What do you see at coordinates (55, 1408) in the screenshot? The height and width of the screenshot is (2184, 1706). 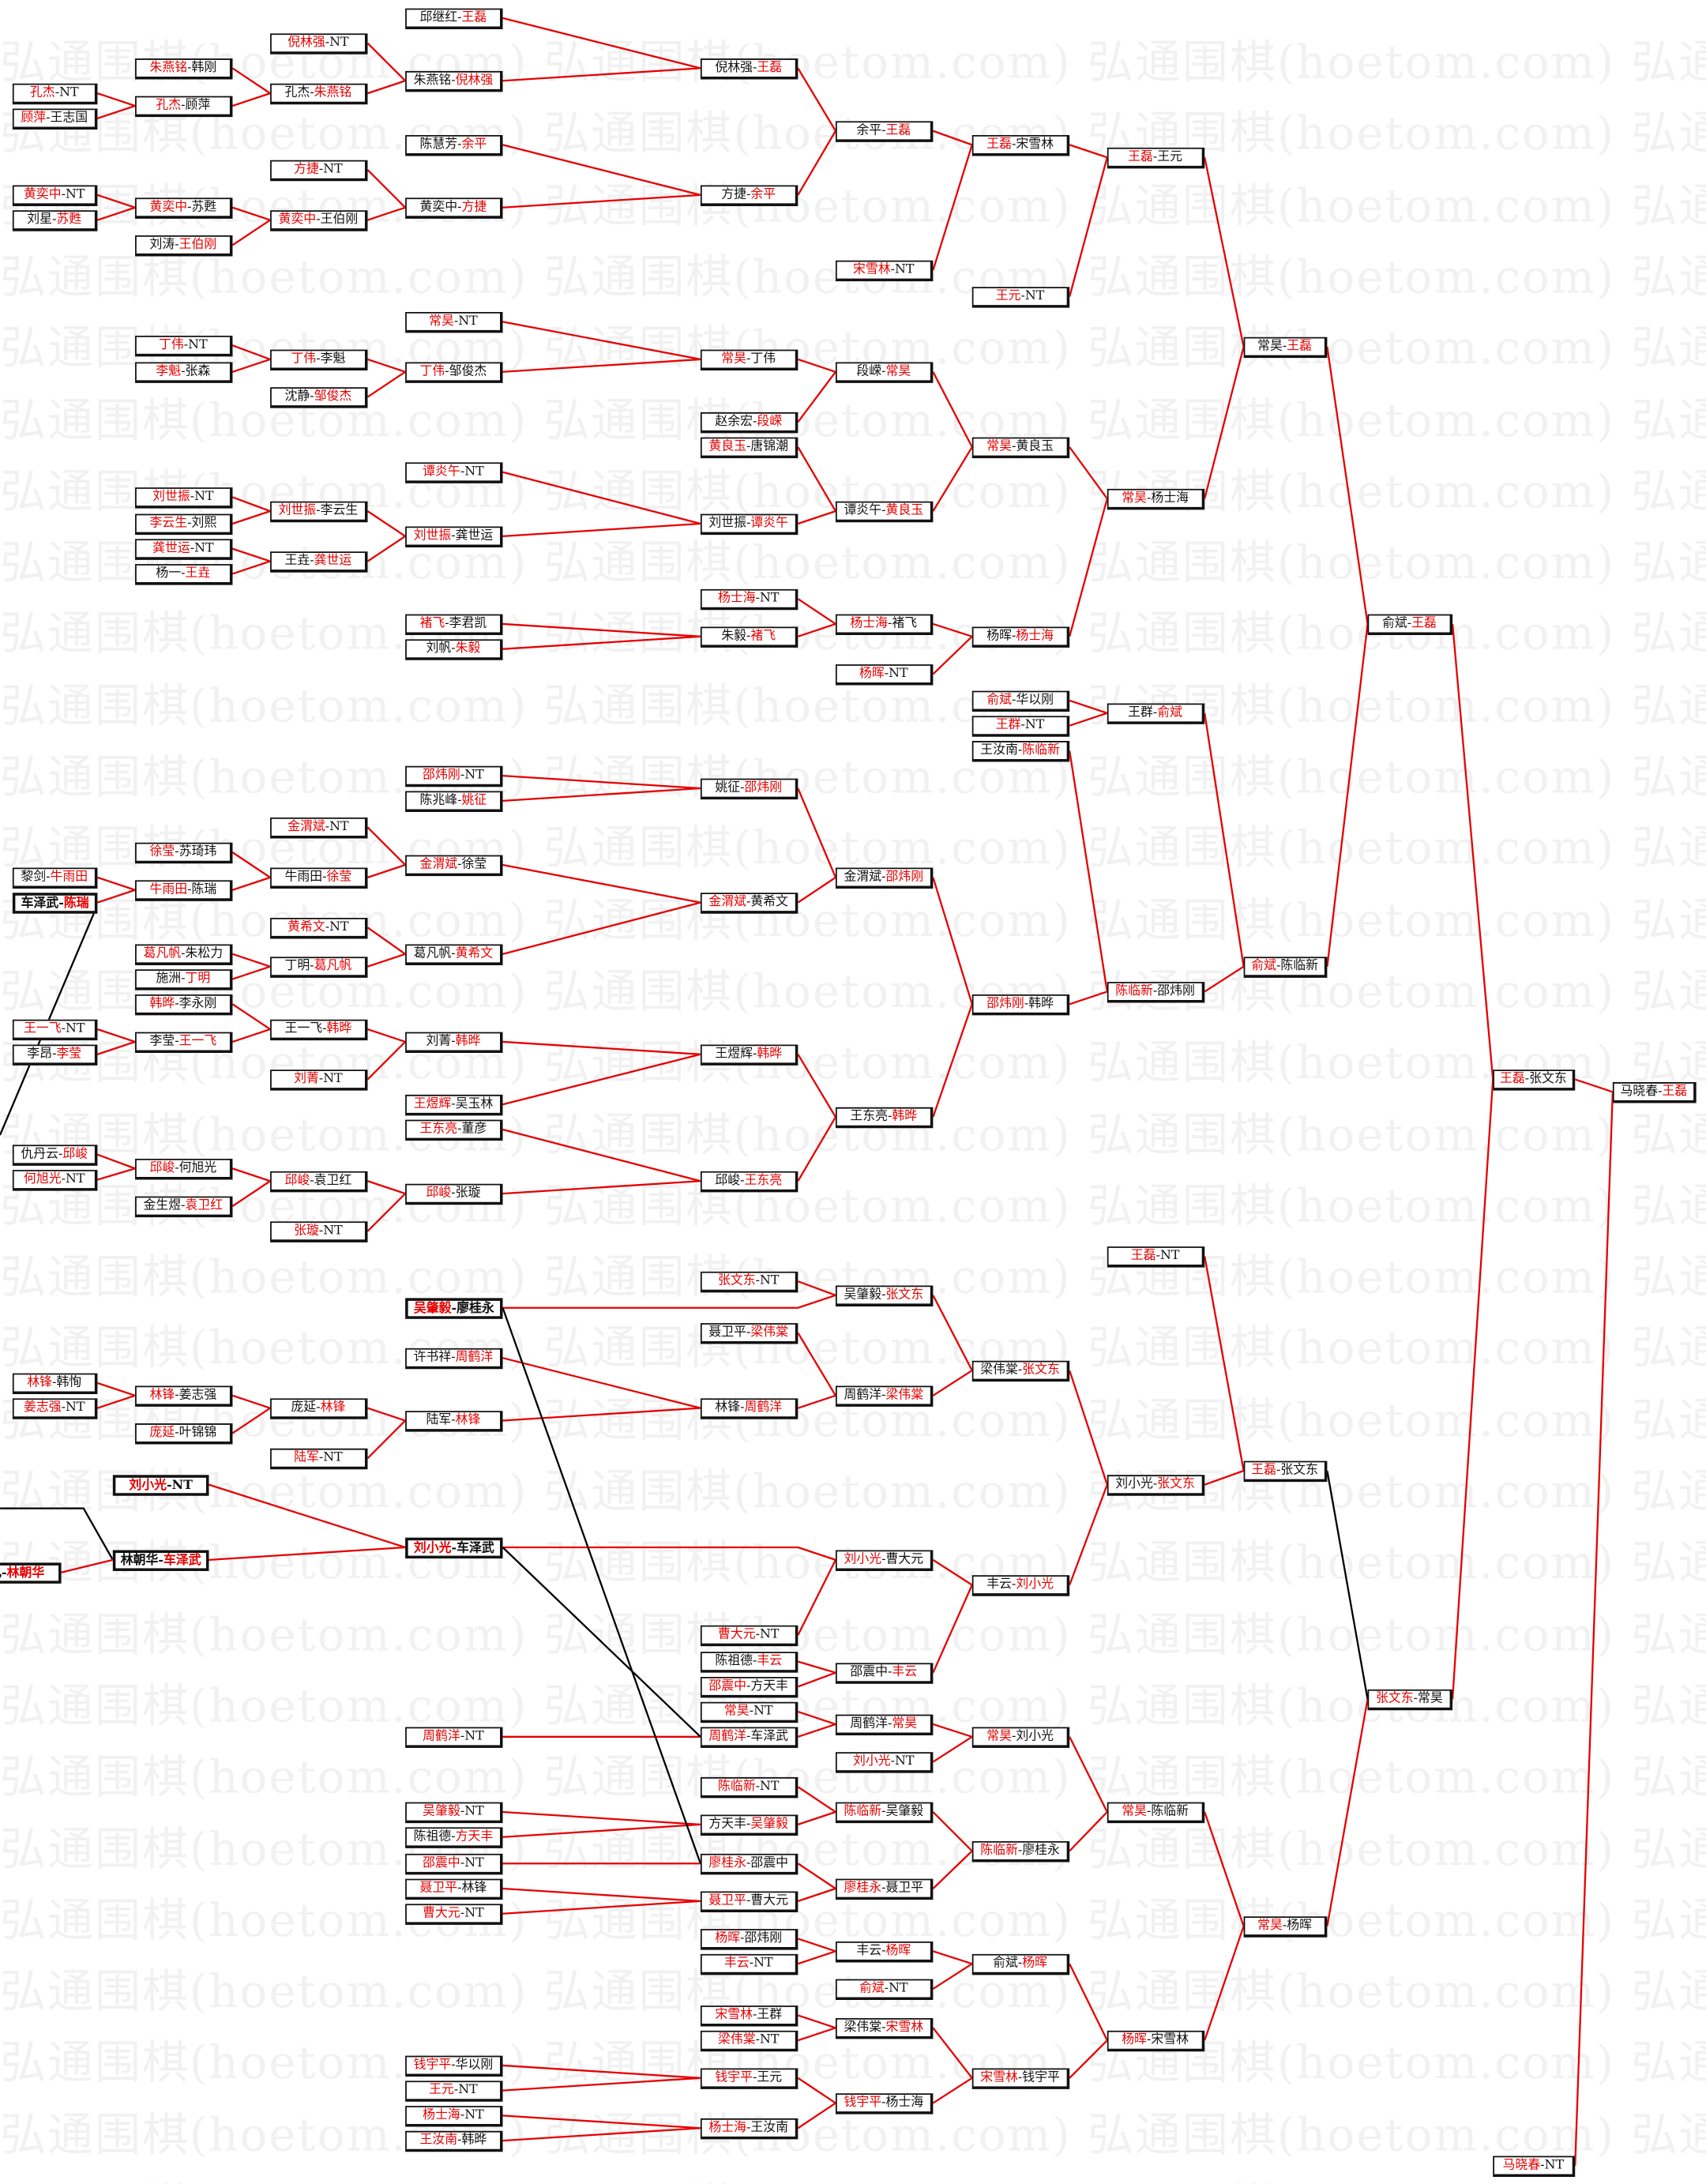 I see `match-box: 姜志强-NT` at bounding box center [55, 1408].